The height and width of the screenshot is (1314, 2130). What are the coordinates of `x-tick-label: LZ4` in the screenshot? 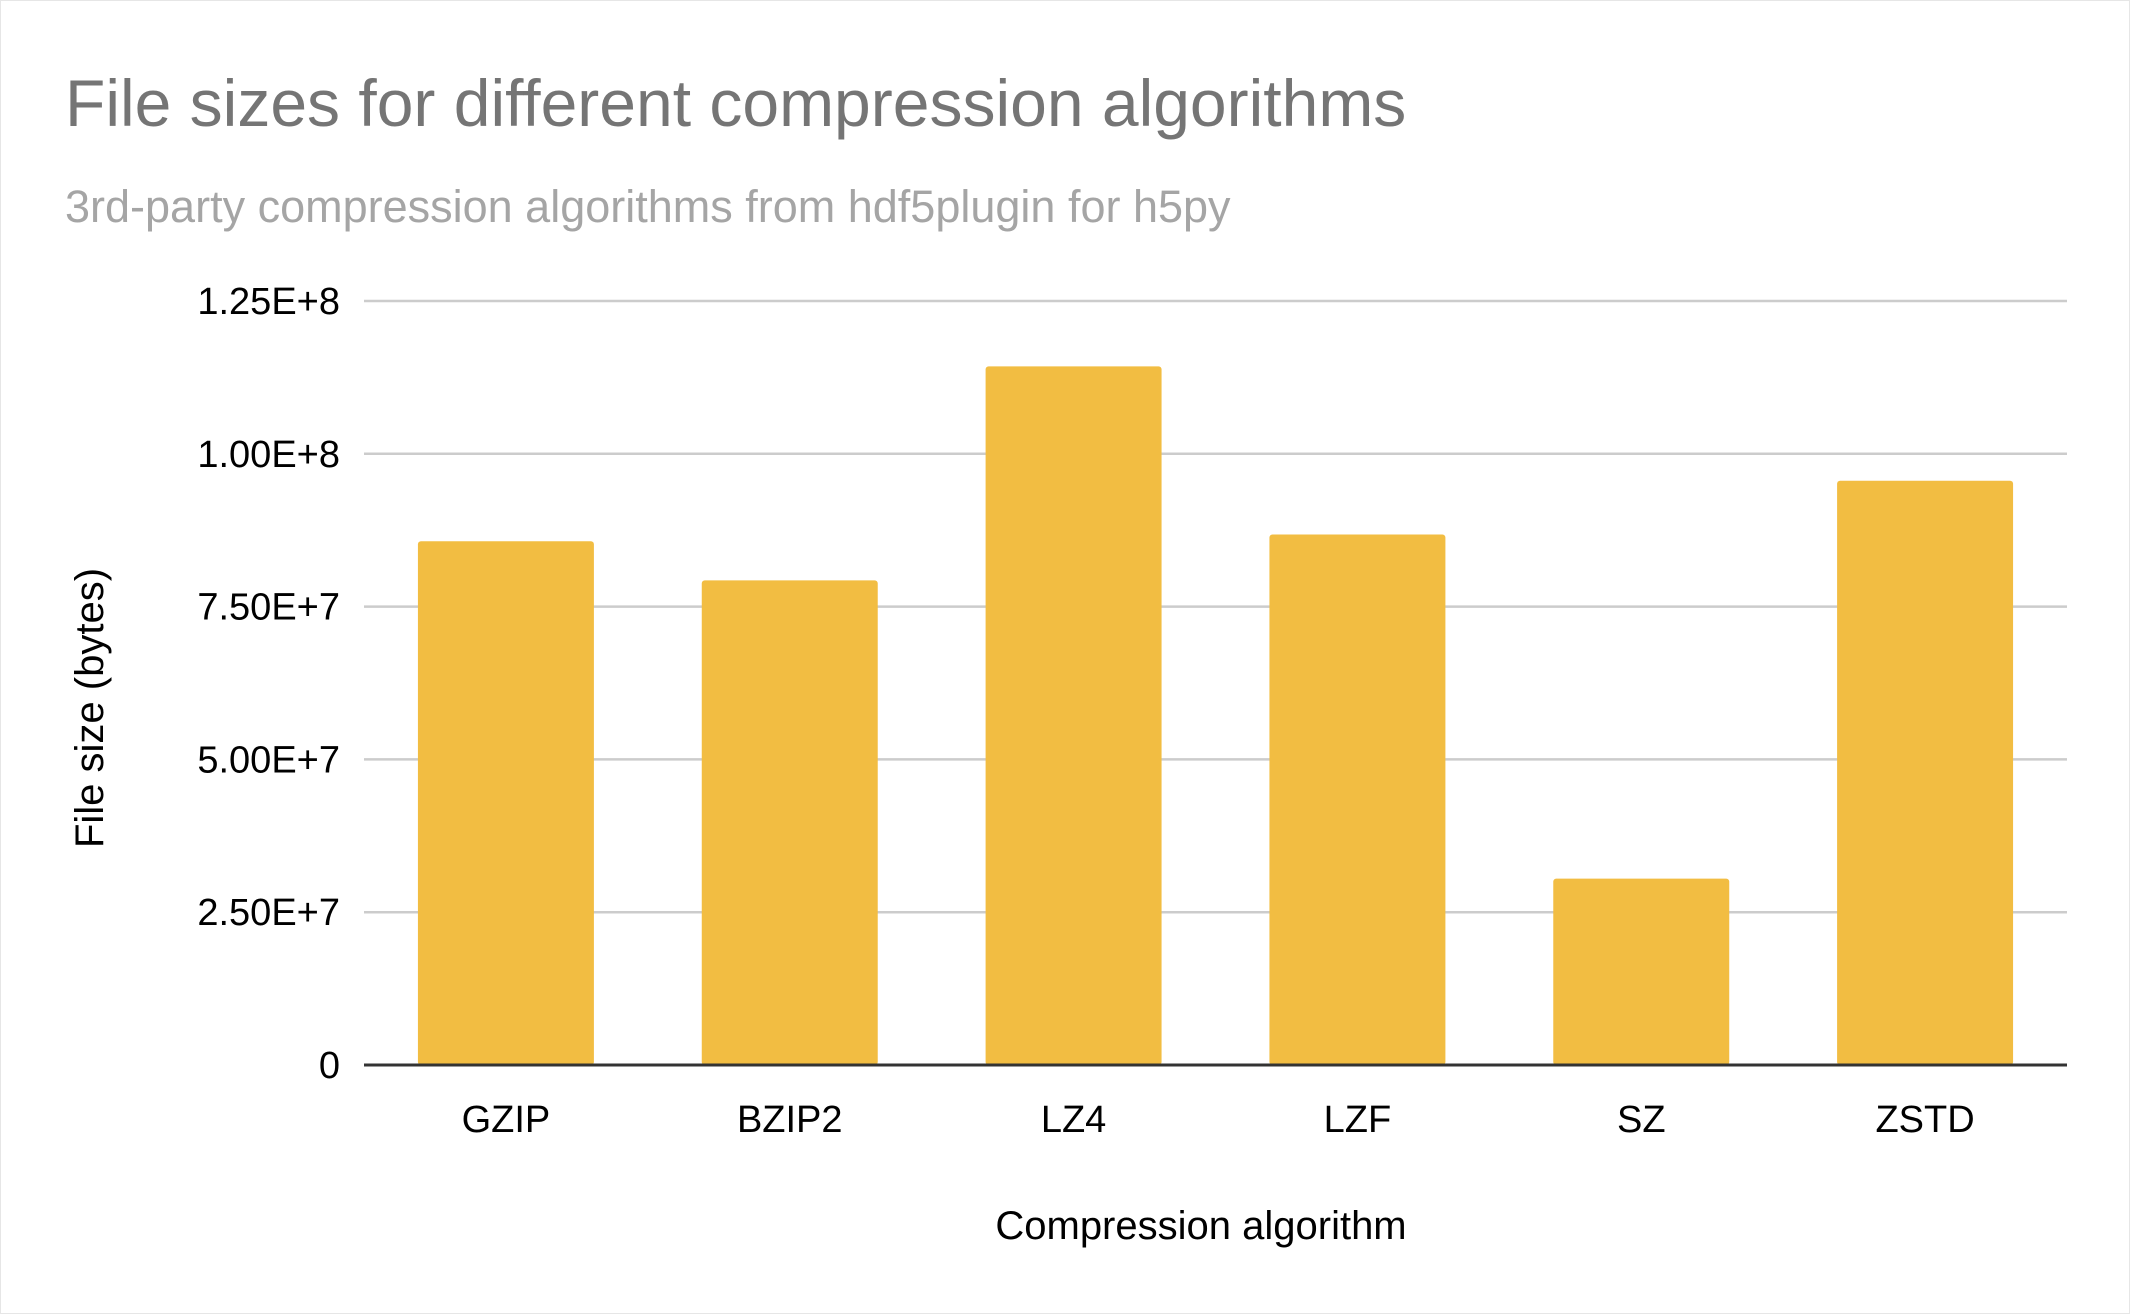 It's located at (1073, 1120).